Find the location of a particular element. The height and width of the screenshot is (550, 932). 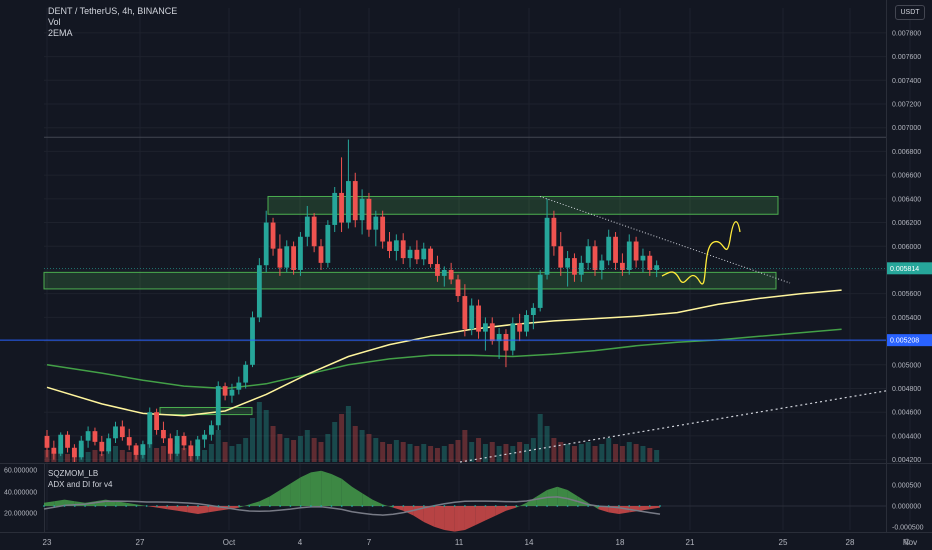

time-axis: 23 27 Oct 4 7 11 14 18 21 25 28 Nov is located at coordinates (480, 542).